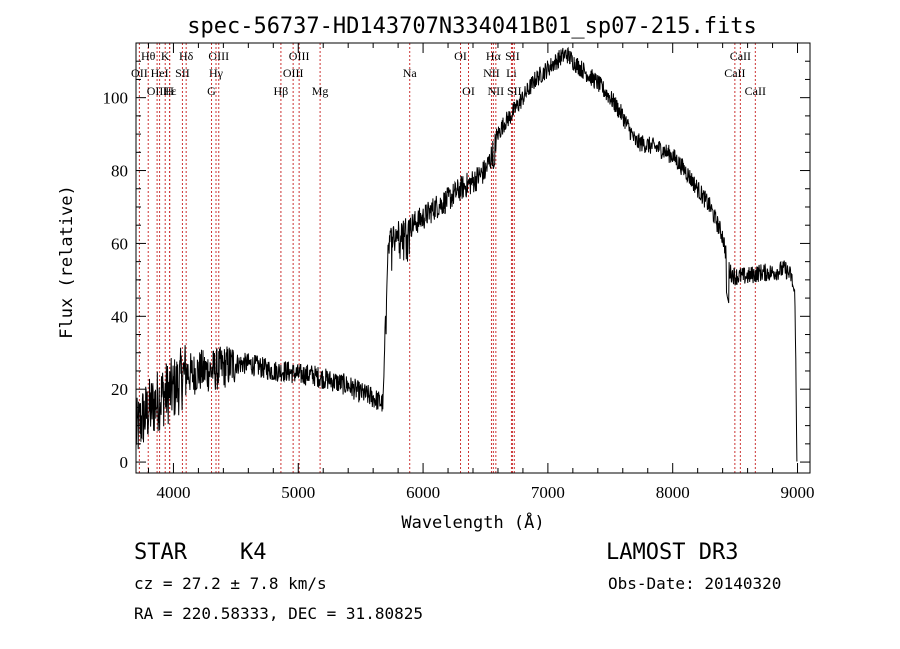 This screenshot has height=649, width=900. I want to click on spectral-line-label: HeI, so click(160, 73).